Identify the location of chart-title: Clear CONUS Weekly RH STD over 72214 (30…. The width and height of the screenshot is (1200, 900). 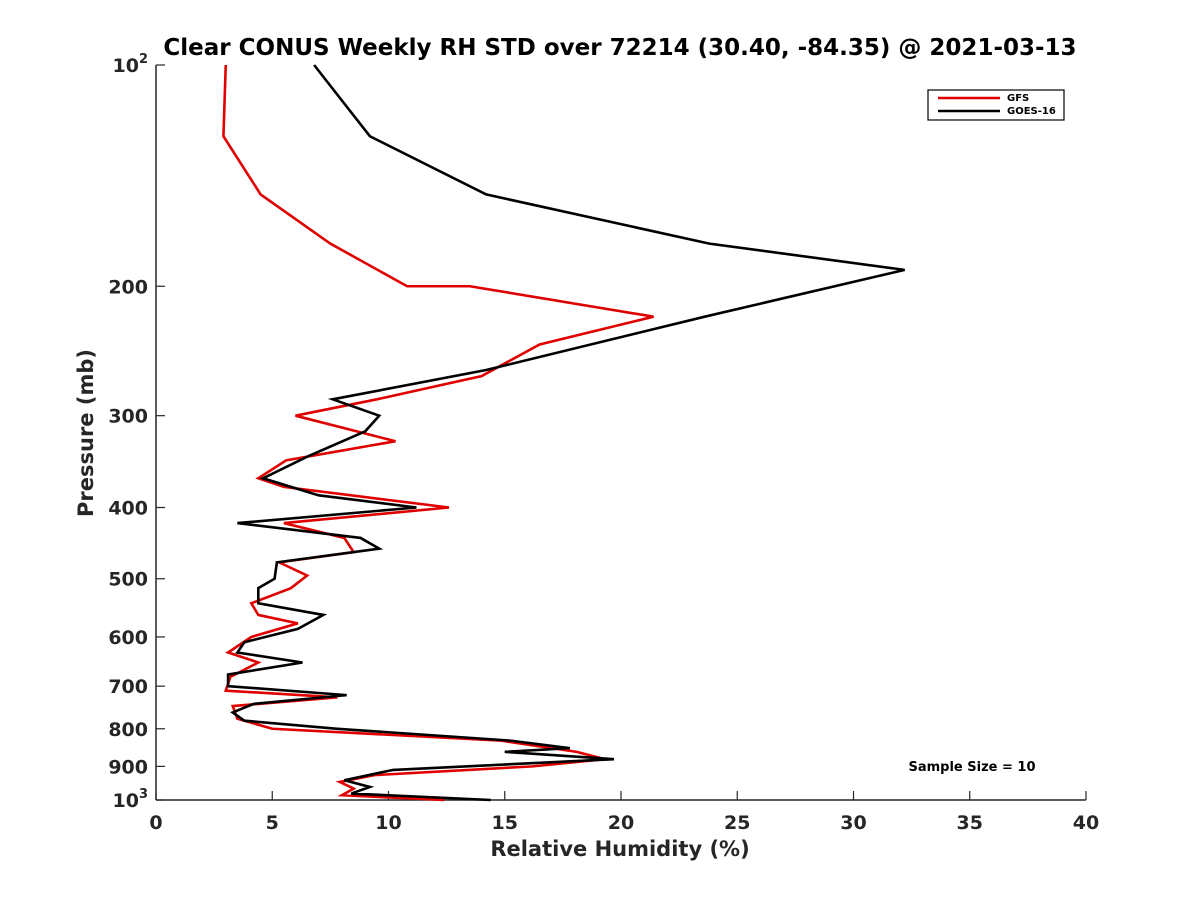
(619, 48).